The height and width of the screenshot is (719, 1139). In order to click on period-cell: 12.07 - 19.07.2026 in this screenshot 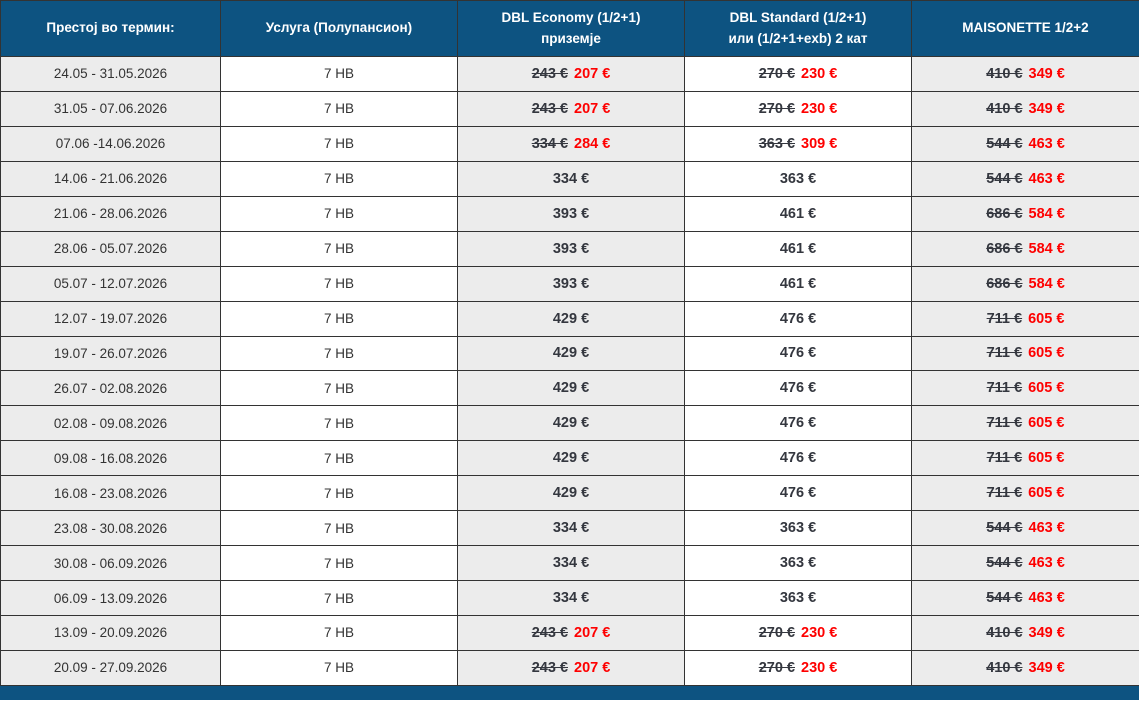, I will do `click(110, 318)`.